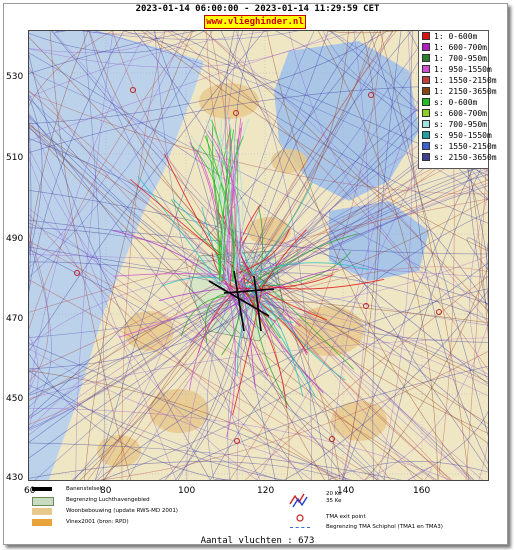  Describe the element at coordinates (15, 158) in the screenshot. I see `y-tick-label: 510` at that location.